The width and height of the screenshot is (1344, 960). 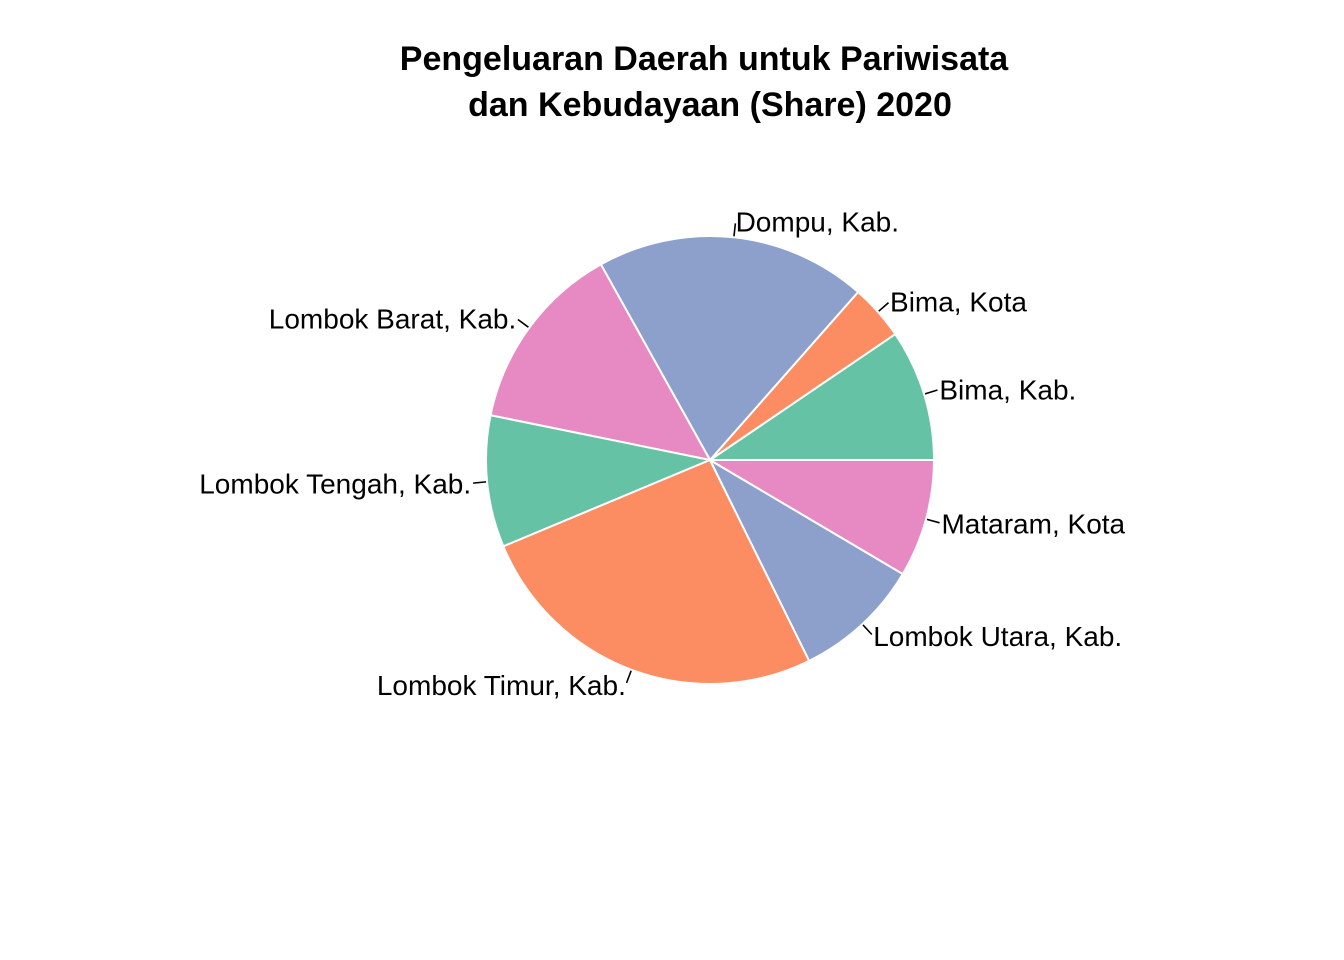 I want to click on pie-slice-lombok-utara-kab, so click(x=806, y=560).